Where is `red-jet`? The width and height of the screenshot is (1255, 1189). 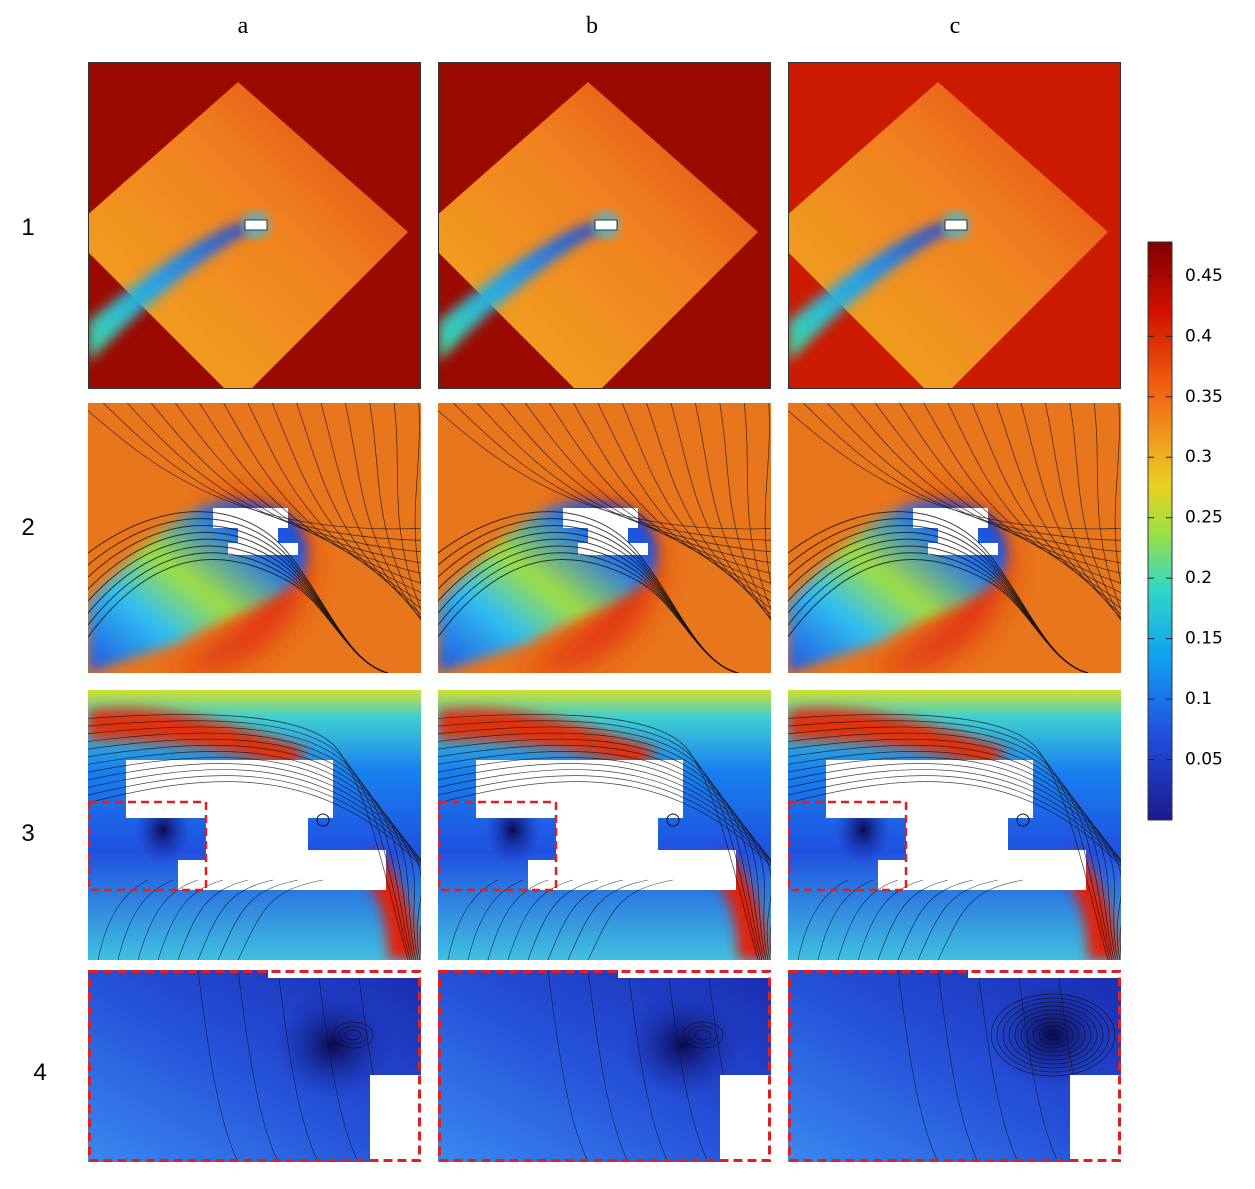
red-jet is located at coordinates (198, 739).